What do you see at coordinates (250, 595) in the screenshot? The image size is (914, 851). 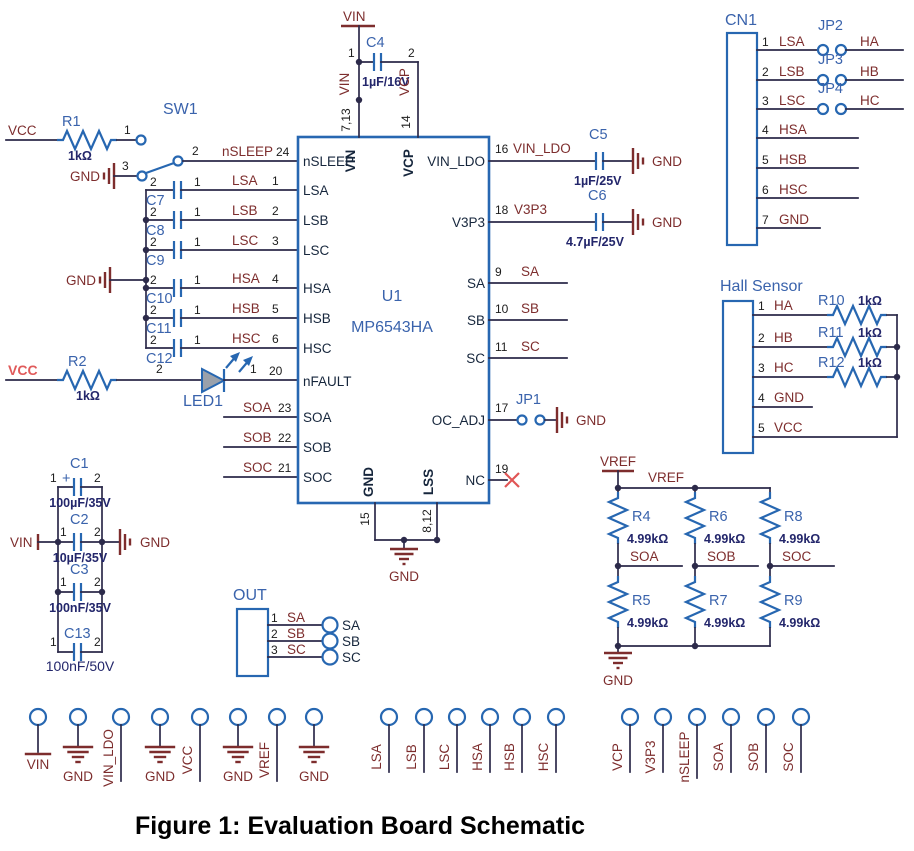 I see `out-ref: OUT` at bounding box center [250, 595].